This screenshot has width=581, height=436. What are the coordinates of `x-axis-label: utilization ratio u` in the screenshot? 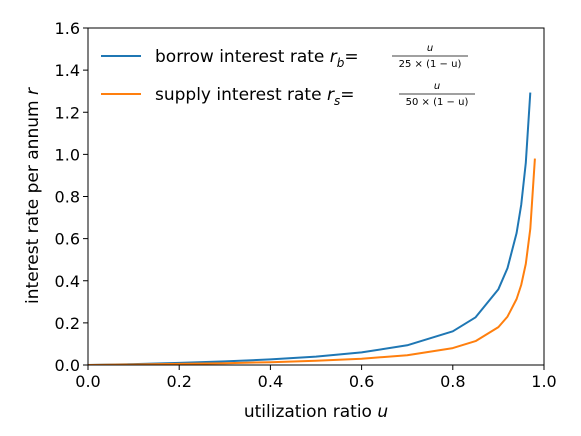 It's located at (316, 412).